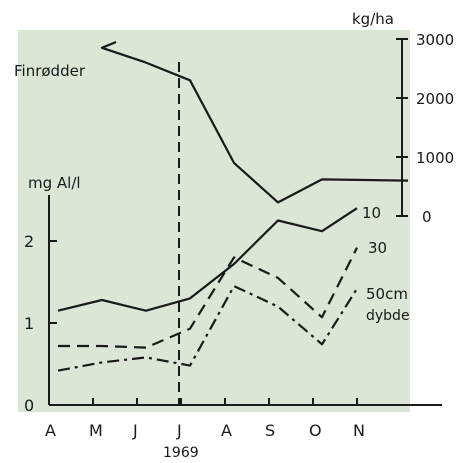 This screenshot has height=463, width=462. I want to click on right-tick-label: 0, so click(427, 217).